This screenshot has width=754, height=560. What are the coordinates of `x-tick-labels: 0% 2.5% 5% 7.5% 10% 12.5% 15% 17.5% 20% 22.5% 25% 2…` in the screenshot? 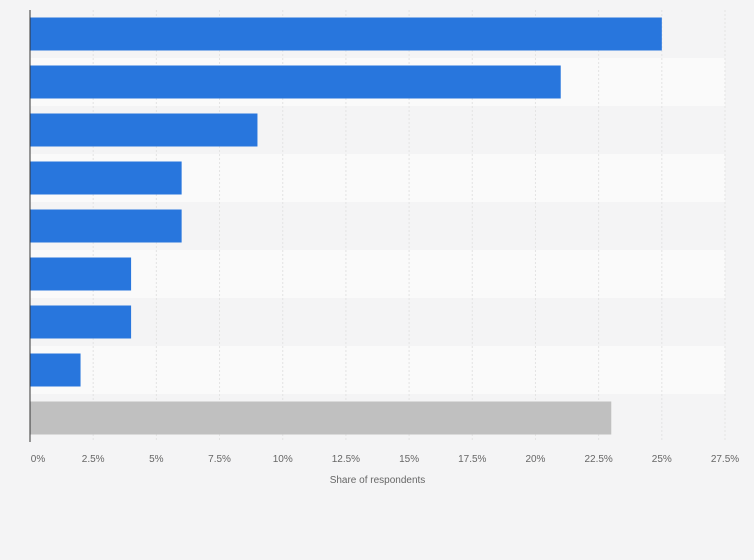 It's located at (385, 459).